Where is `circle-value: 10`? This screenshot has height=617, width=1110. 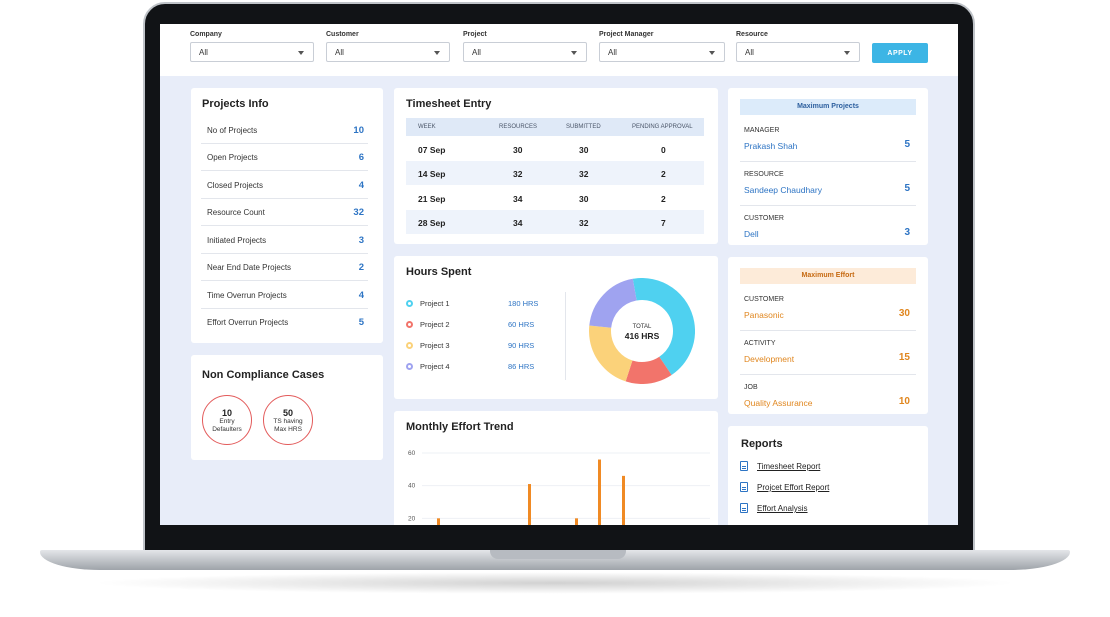 circle-value: 10 is located at coordinates (226, 413).